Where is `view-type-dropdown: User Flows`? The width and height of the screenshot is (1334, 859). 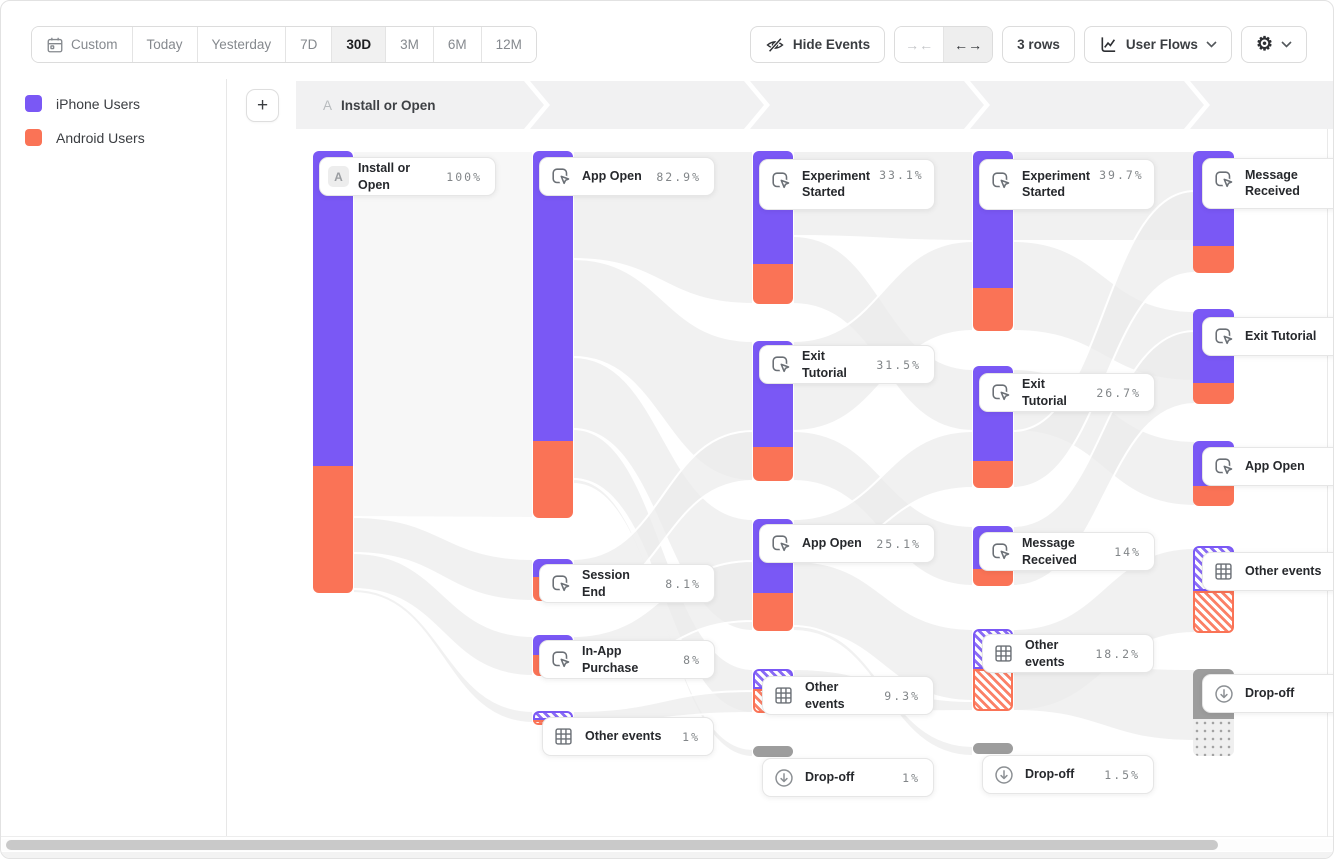 view-type-dropdown: User Flows is located at coordinates (1157, 44).